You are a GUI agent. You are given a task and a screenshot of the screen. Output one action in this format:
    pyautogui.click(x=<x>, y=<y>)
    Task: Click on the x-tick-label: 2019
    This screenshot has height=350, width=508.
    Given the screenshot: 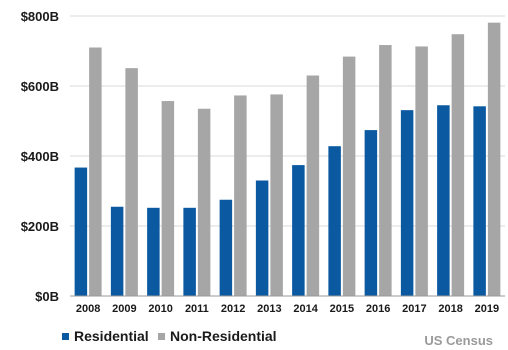 What is the action you would take?
    pyautogui.click(x=487, y=309)
    